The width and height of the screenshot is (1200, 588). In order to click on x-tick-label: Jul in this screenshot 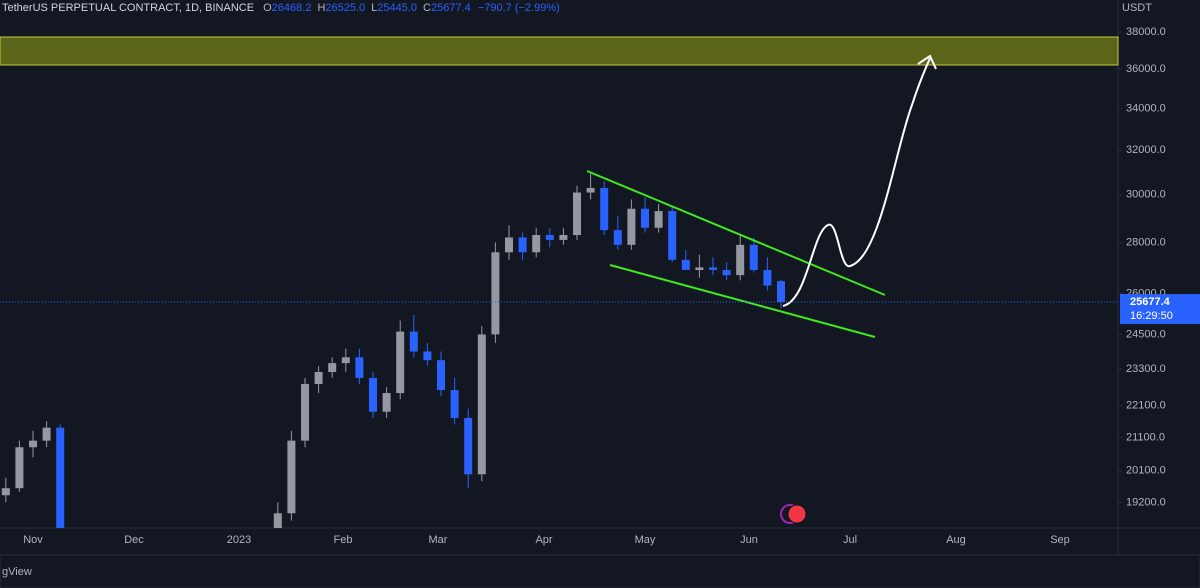, I will do `click(850, 540)`.